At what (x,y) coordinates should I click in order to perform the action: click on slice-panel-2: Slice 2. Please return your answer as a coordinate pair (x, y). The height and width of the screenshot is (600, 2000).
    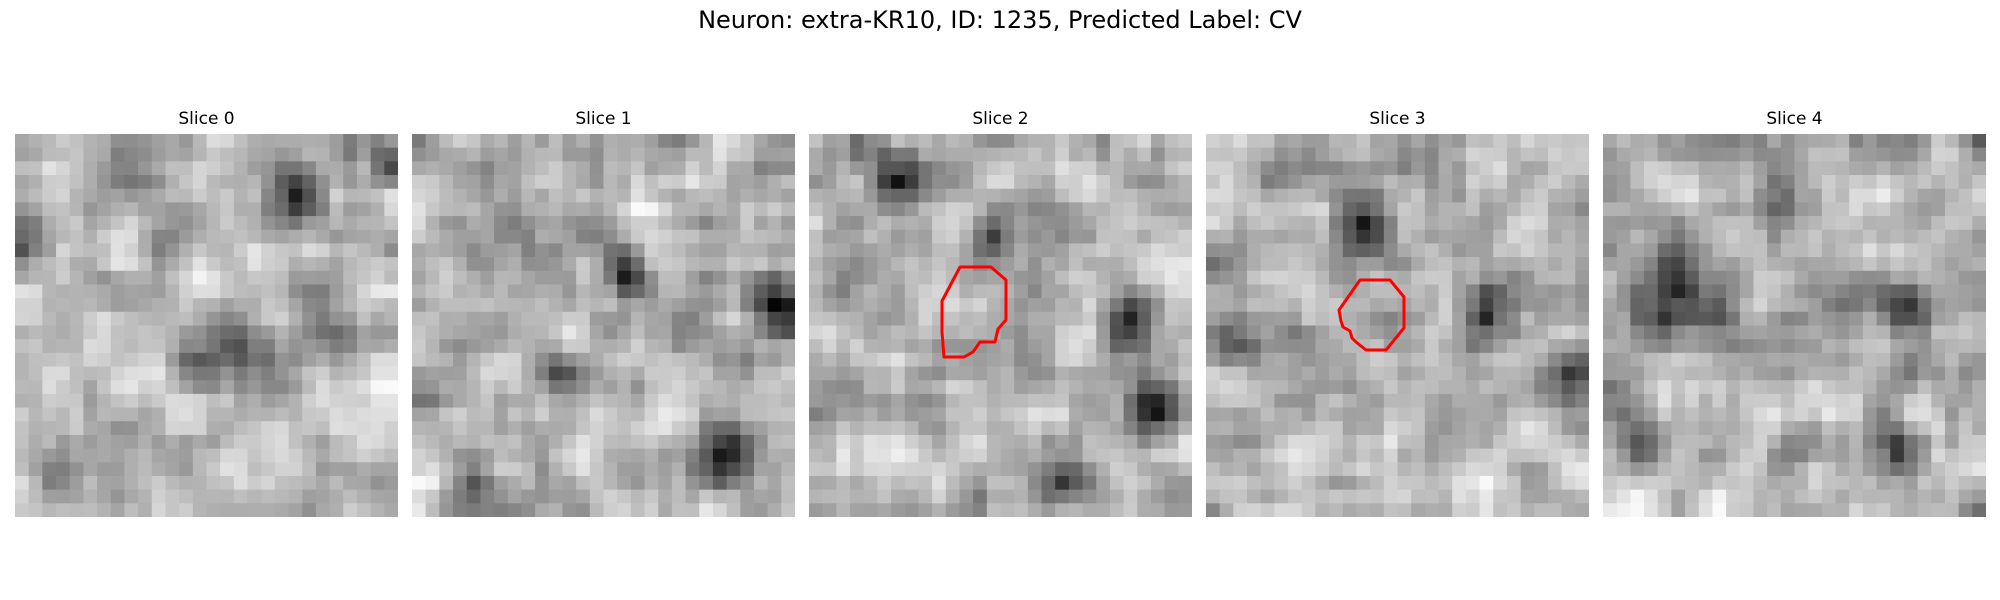
    Looking at the image, I should click on (1000, 312).